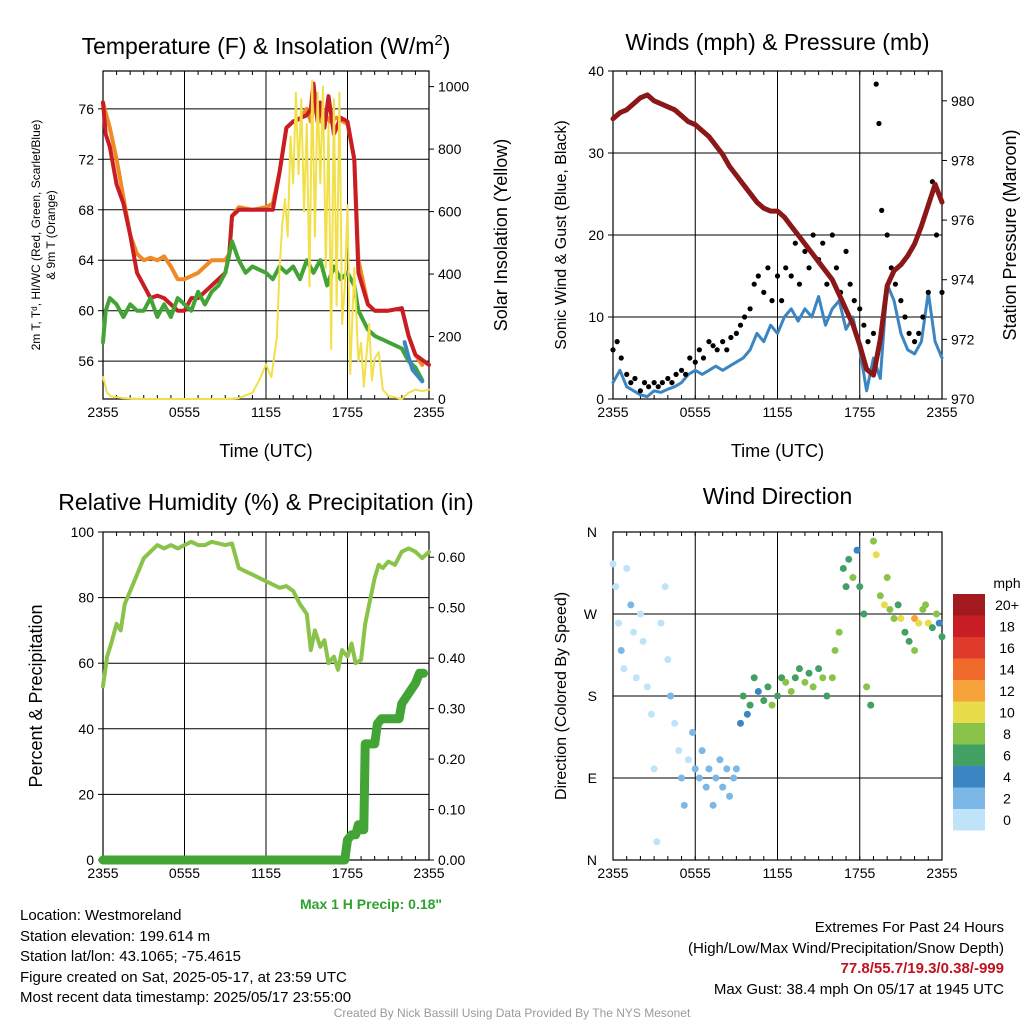 The height and width of the screenshot is (1024, 1024). Describe the element at coordinates (451, 860) in the screenshot. I see `y2-tick-label: 0.00` at that location.